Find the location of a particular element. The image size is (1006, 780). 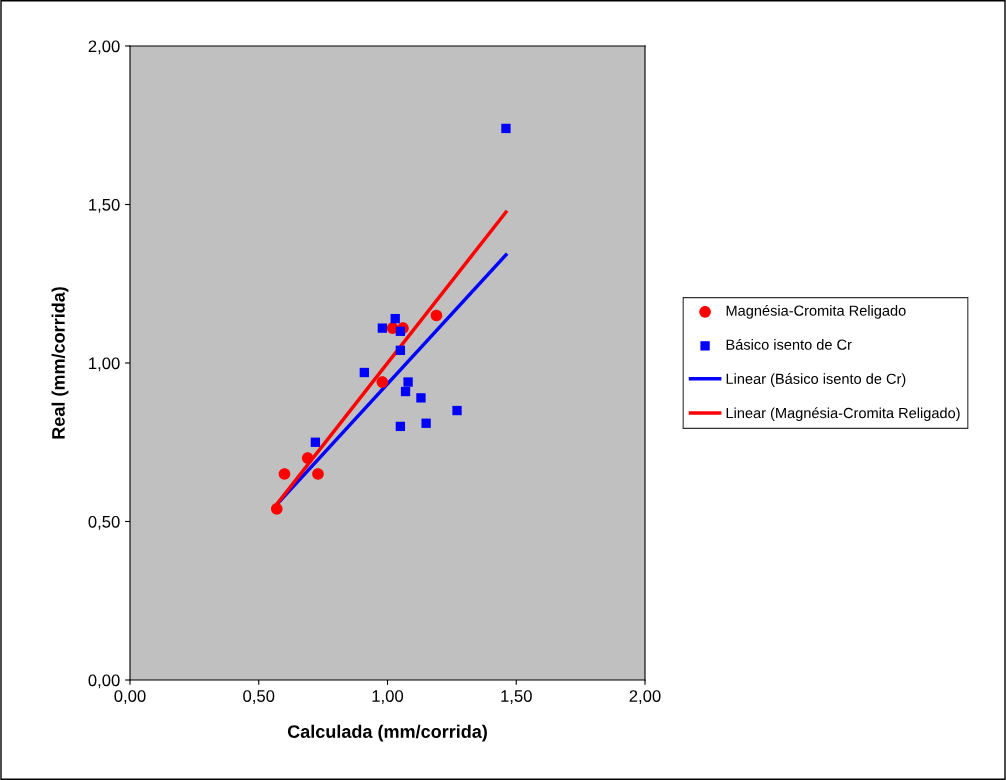

legend-label: Básico isento de Cr is located at coordinates (789, 344).